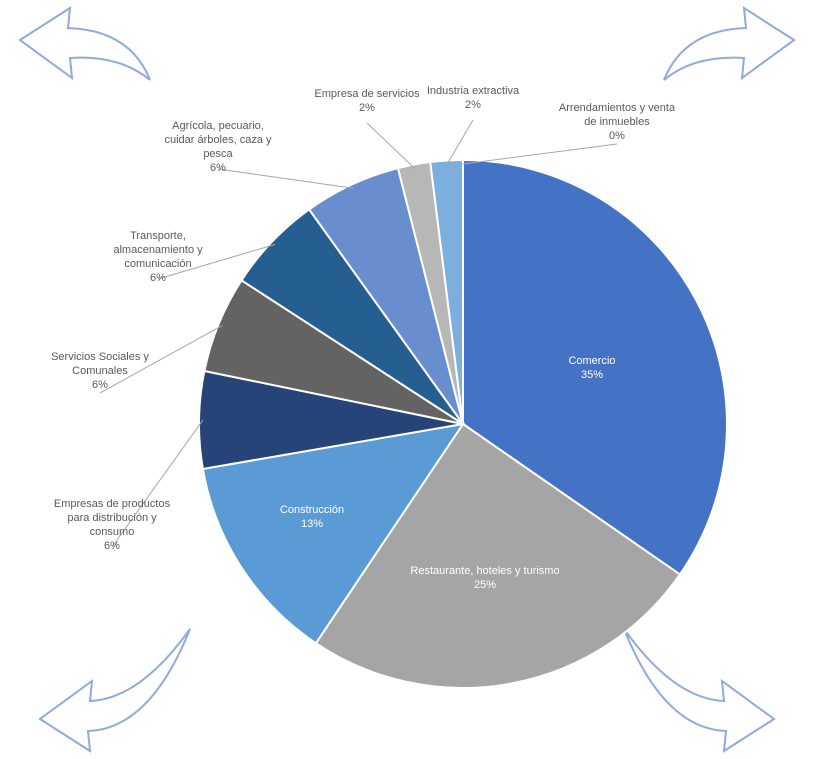  I want to click on value-label: 35%, so click(592, 375).